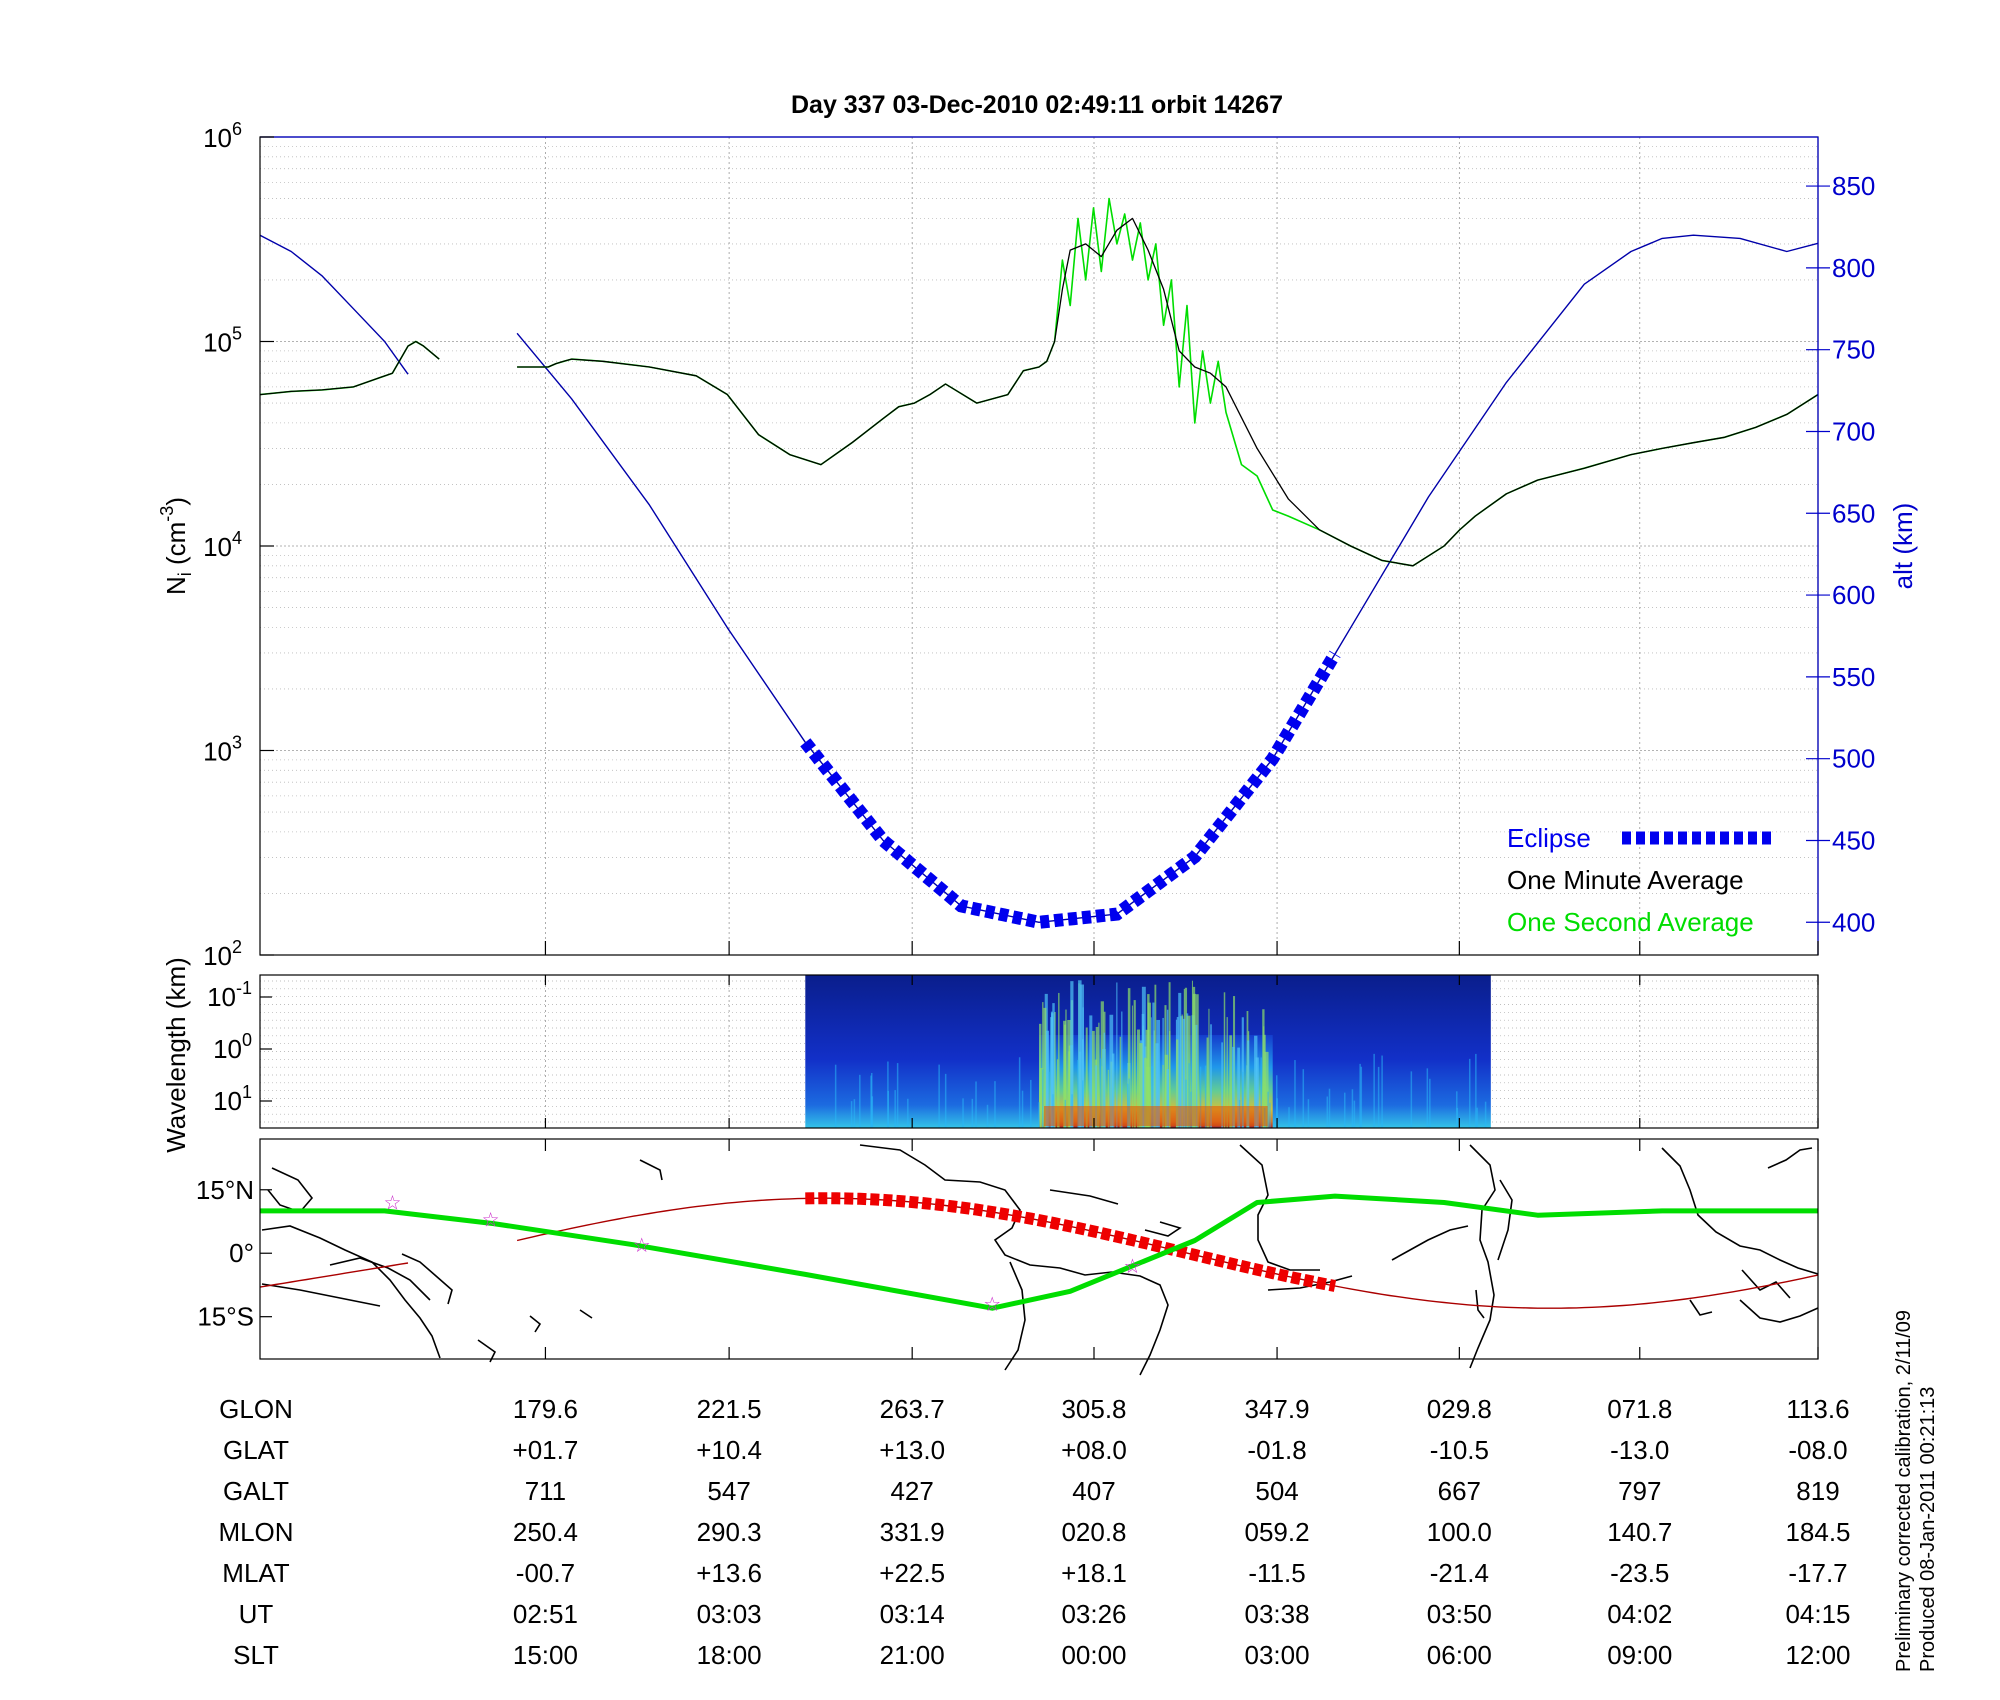 This screenshot has width=2000, height=1700. Describe the element at coordinates (1639, 1450) in the screenshot. I see `table-cell: -13.0` at that location.